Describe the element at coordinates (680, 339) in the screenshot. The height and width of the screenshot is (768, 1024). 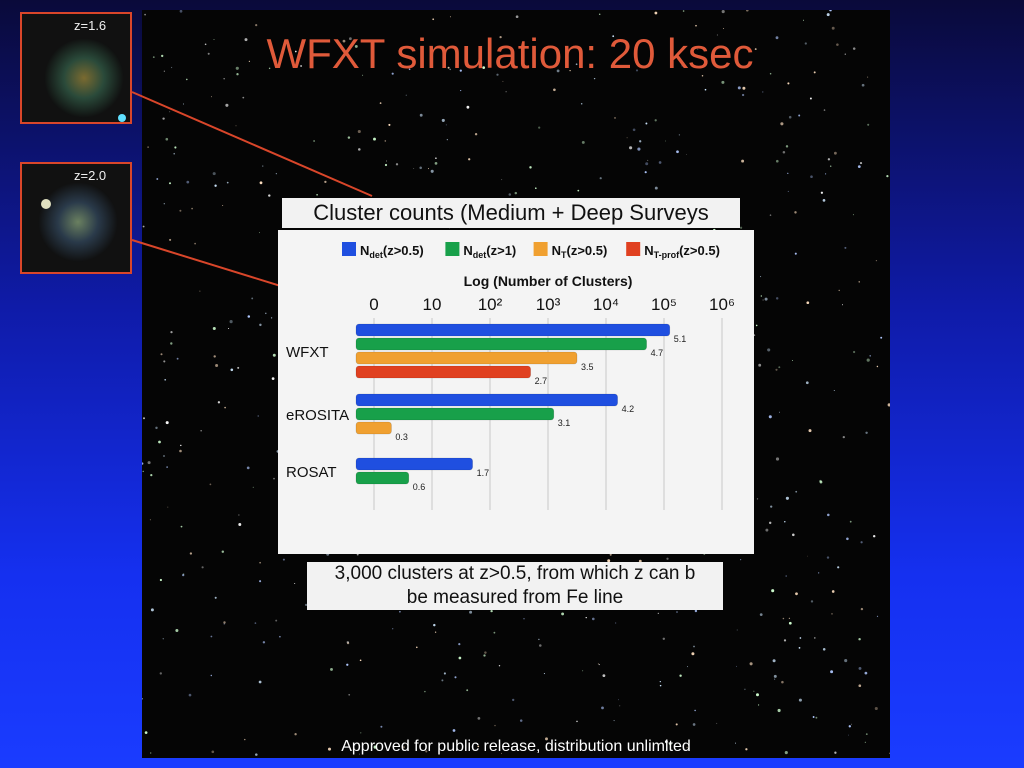
I see `bar-value-label: 5.1` at that location.